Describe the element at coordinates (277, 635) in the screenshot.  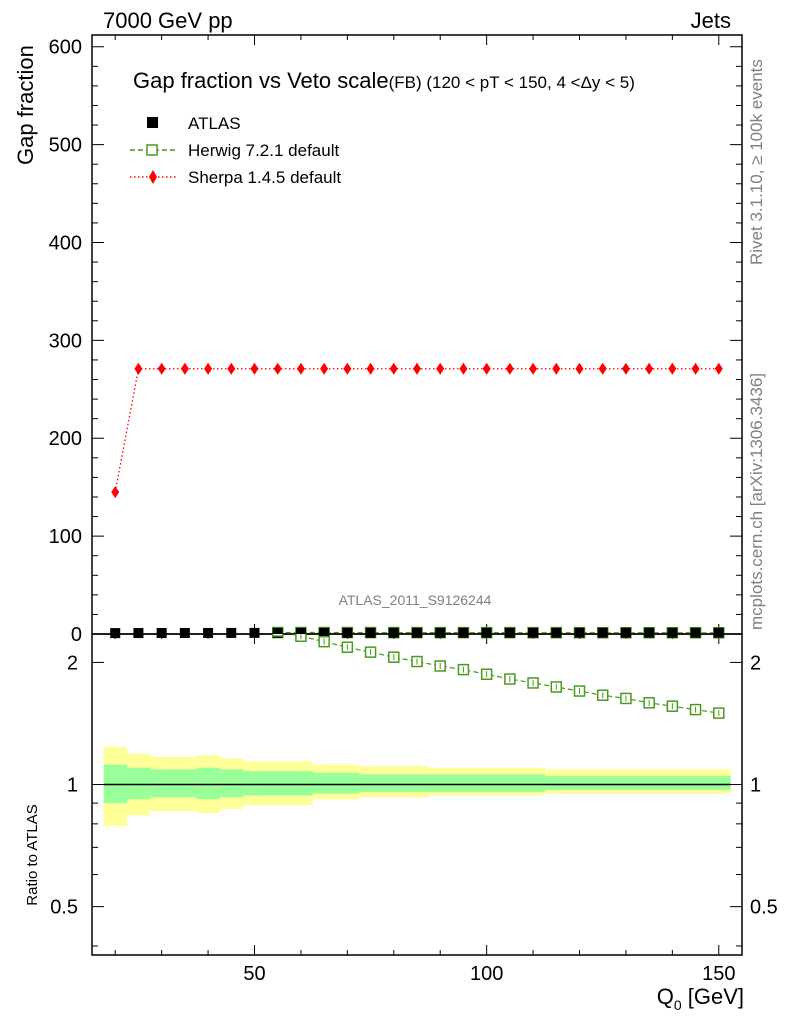
I see `ratio-herwig-point` at that location.